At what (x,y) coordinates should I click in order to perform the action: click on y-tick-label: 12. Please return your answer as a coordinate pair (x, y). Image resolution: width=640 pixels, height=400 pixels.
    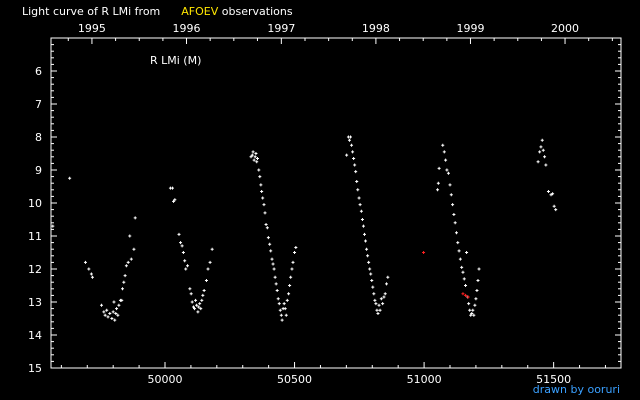
    Looking at the image, I should click on (35, 269).